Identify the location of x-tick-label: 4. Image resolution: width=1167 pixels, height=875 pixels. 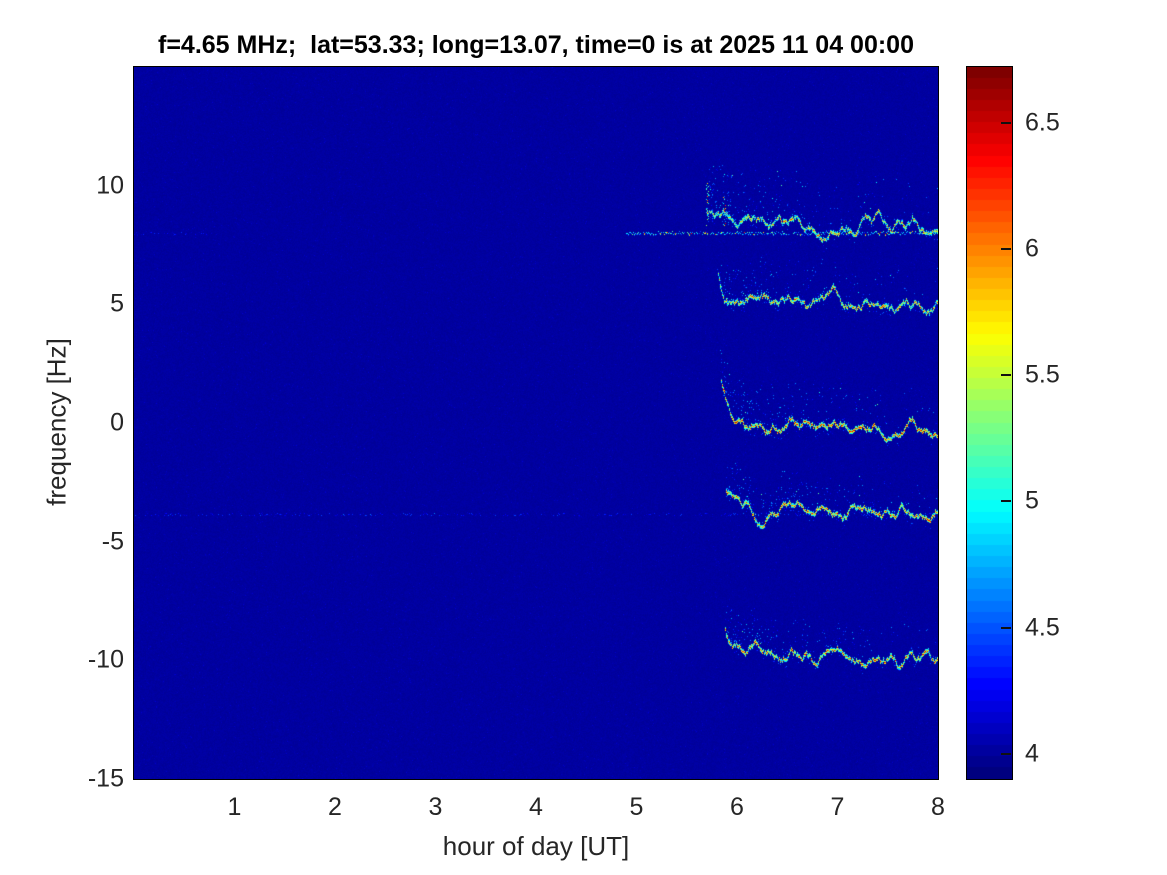
(536, 807).